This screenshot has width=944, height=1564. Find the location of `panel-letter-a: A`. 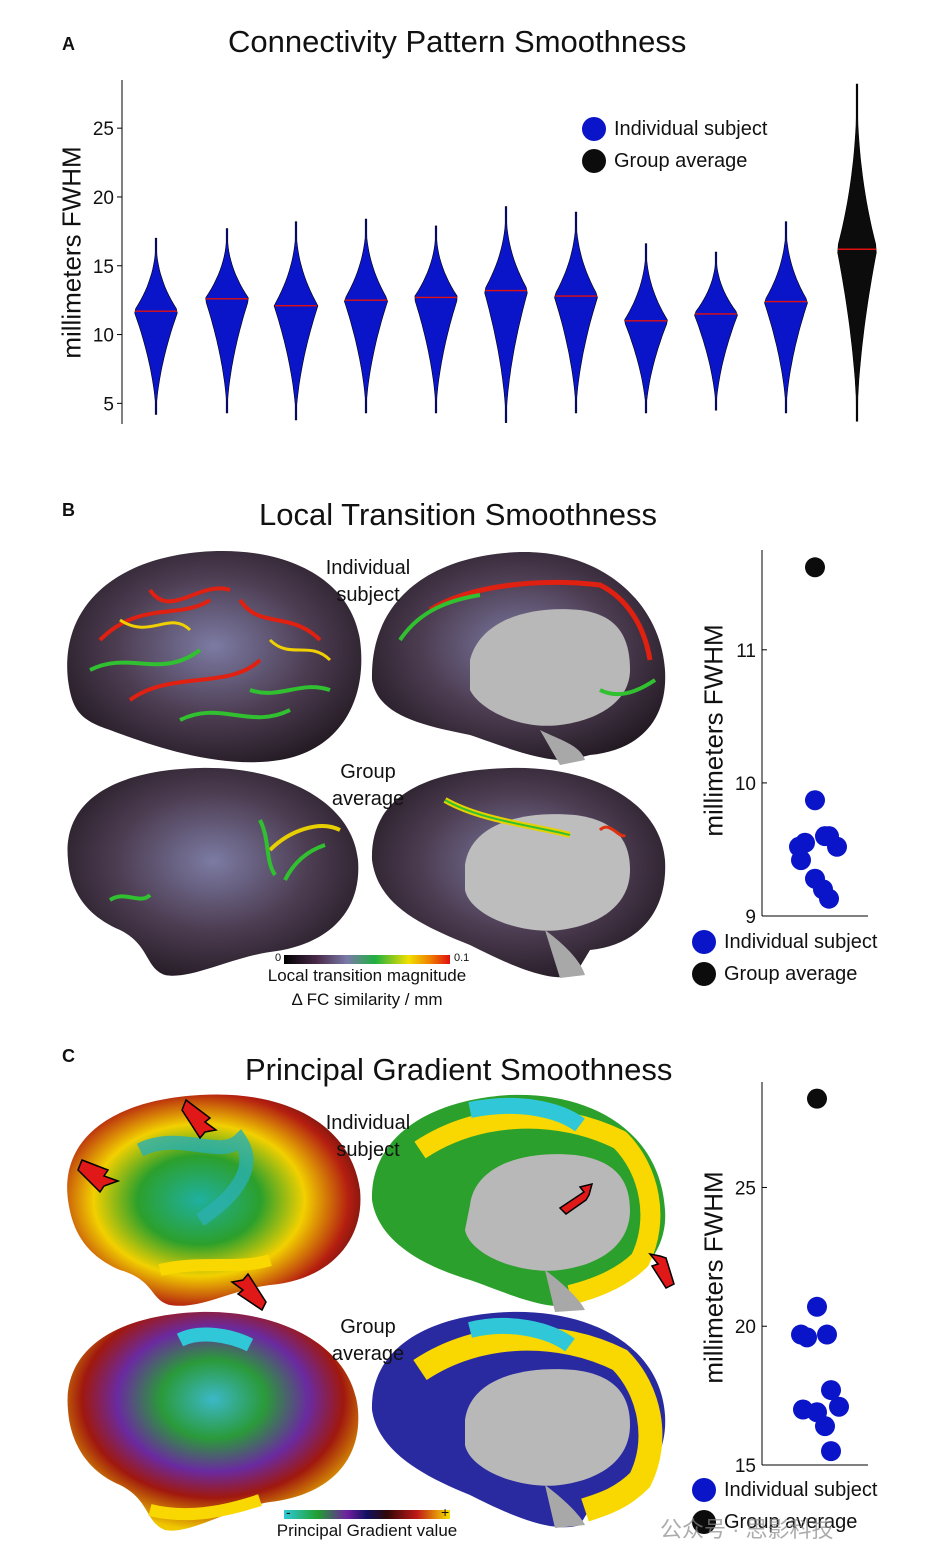

panel-letter-a: A is located at coordinates (68, 44).